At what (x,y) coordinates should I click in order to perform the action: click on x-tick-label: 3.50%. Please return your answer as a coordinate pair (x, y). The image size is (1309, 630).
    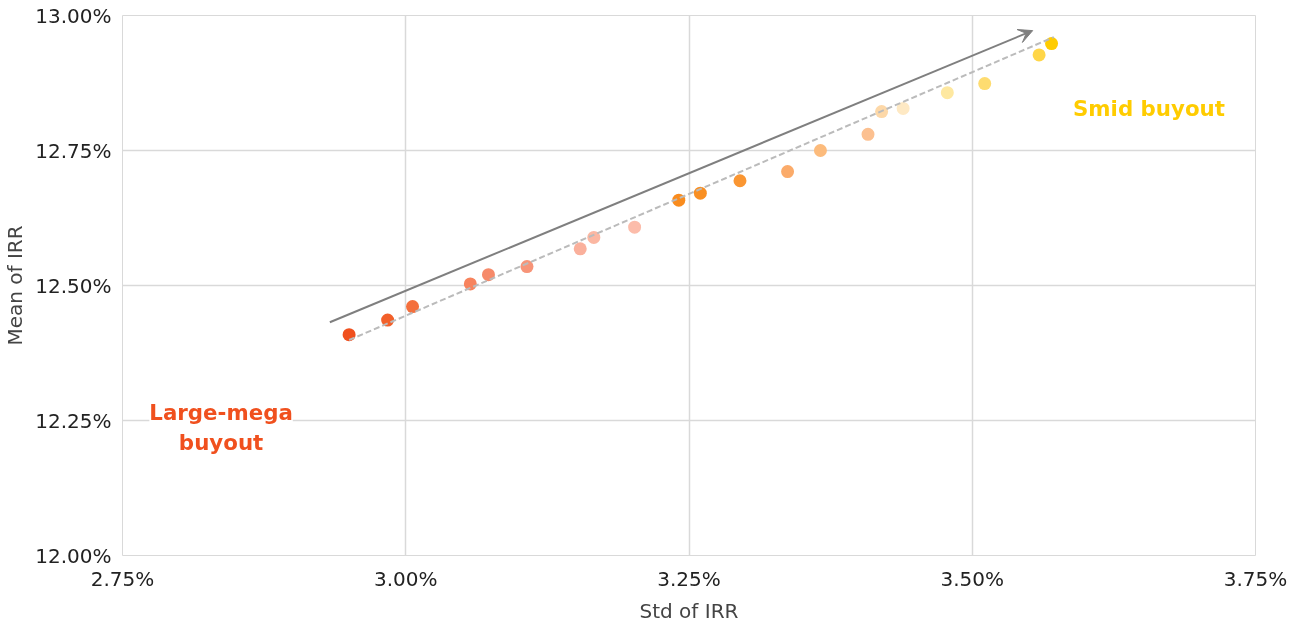
    Looking at the image, I should click on (972, 578).